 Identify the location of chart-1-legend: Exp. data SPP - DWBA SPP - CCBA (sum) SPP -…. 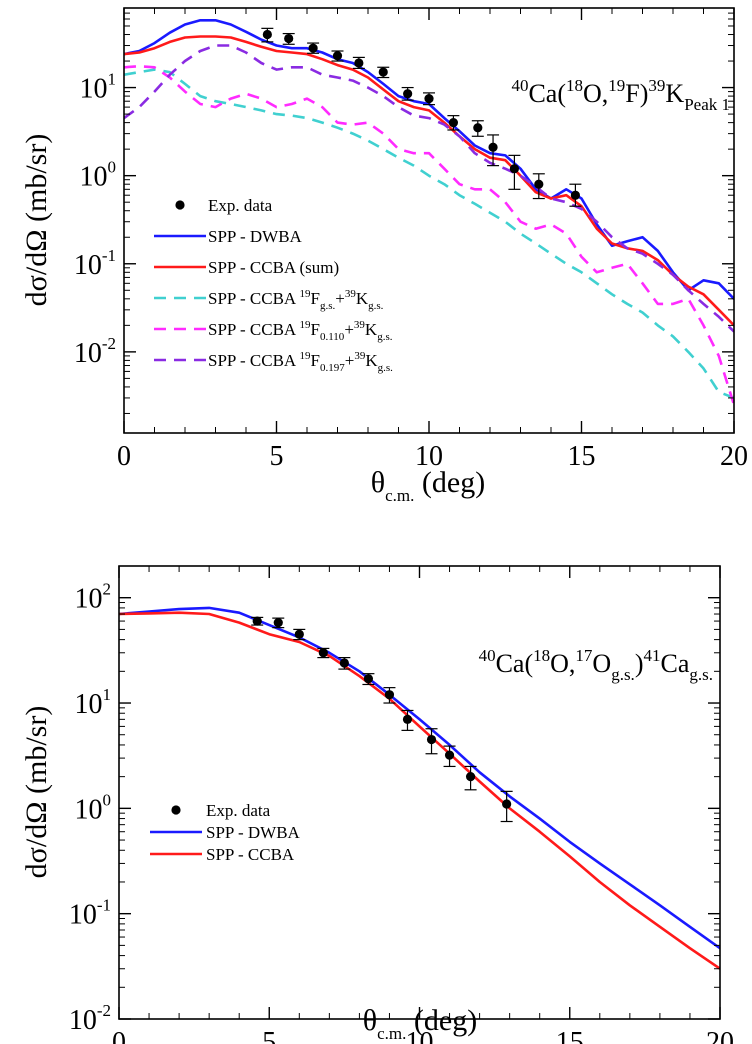
(273, 285).